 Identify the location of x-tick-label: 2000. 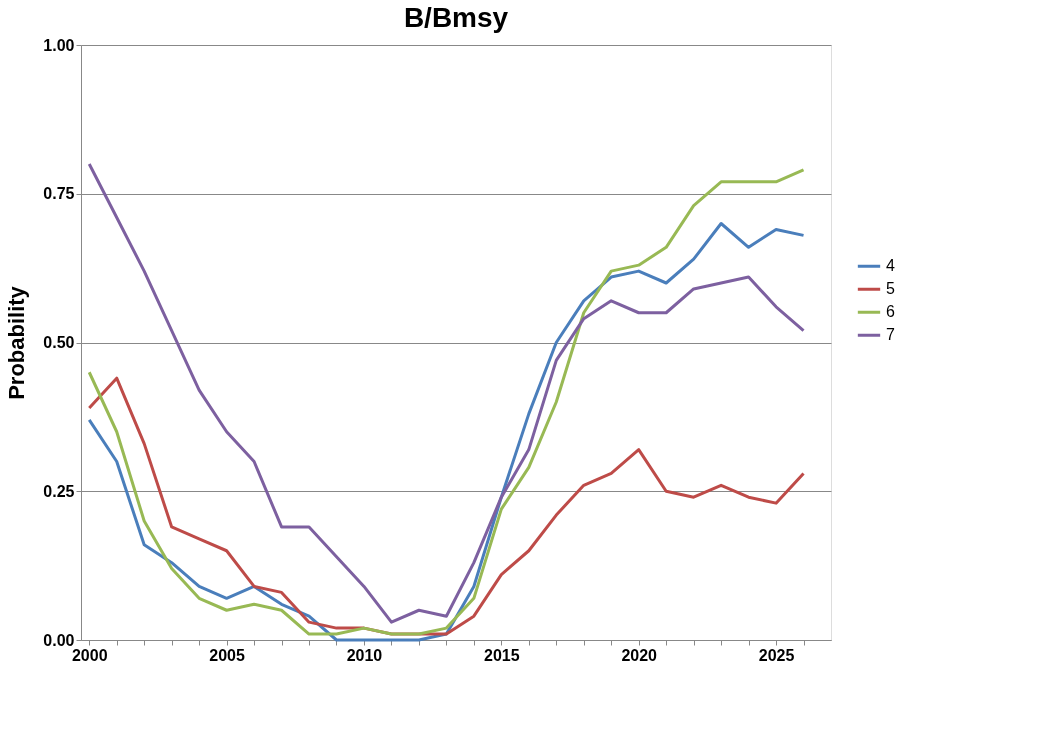
(89, 655).